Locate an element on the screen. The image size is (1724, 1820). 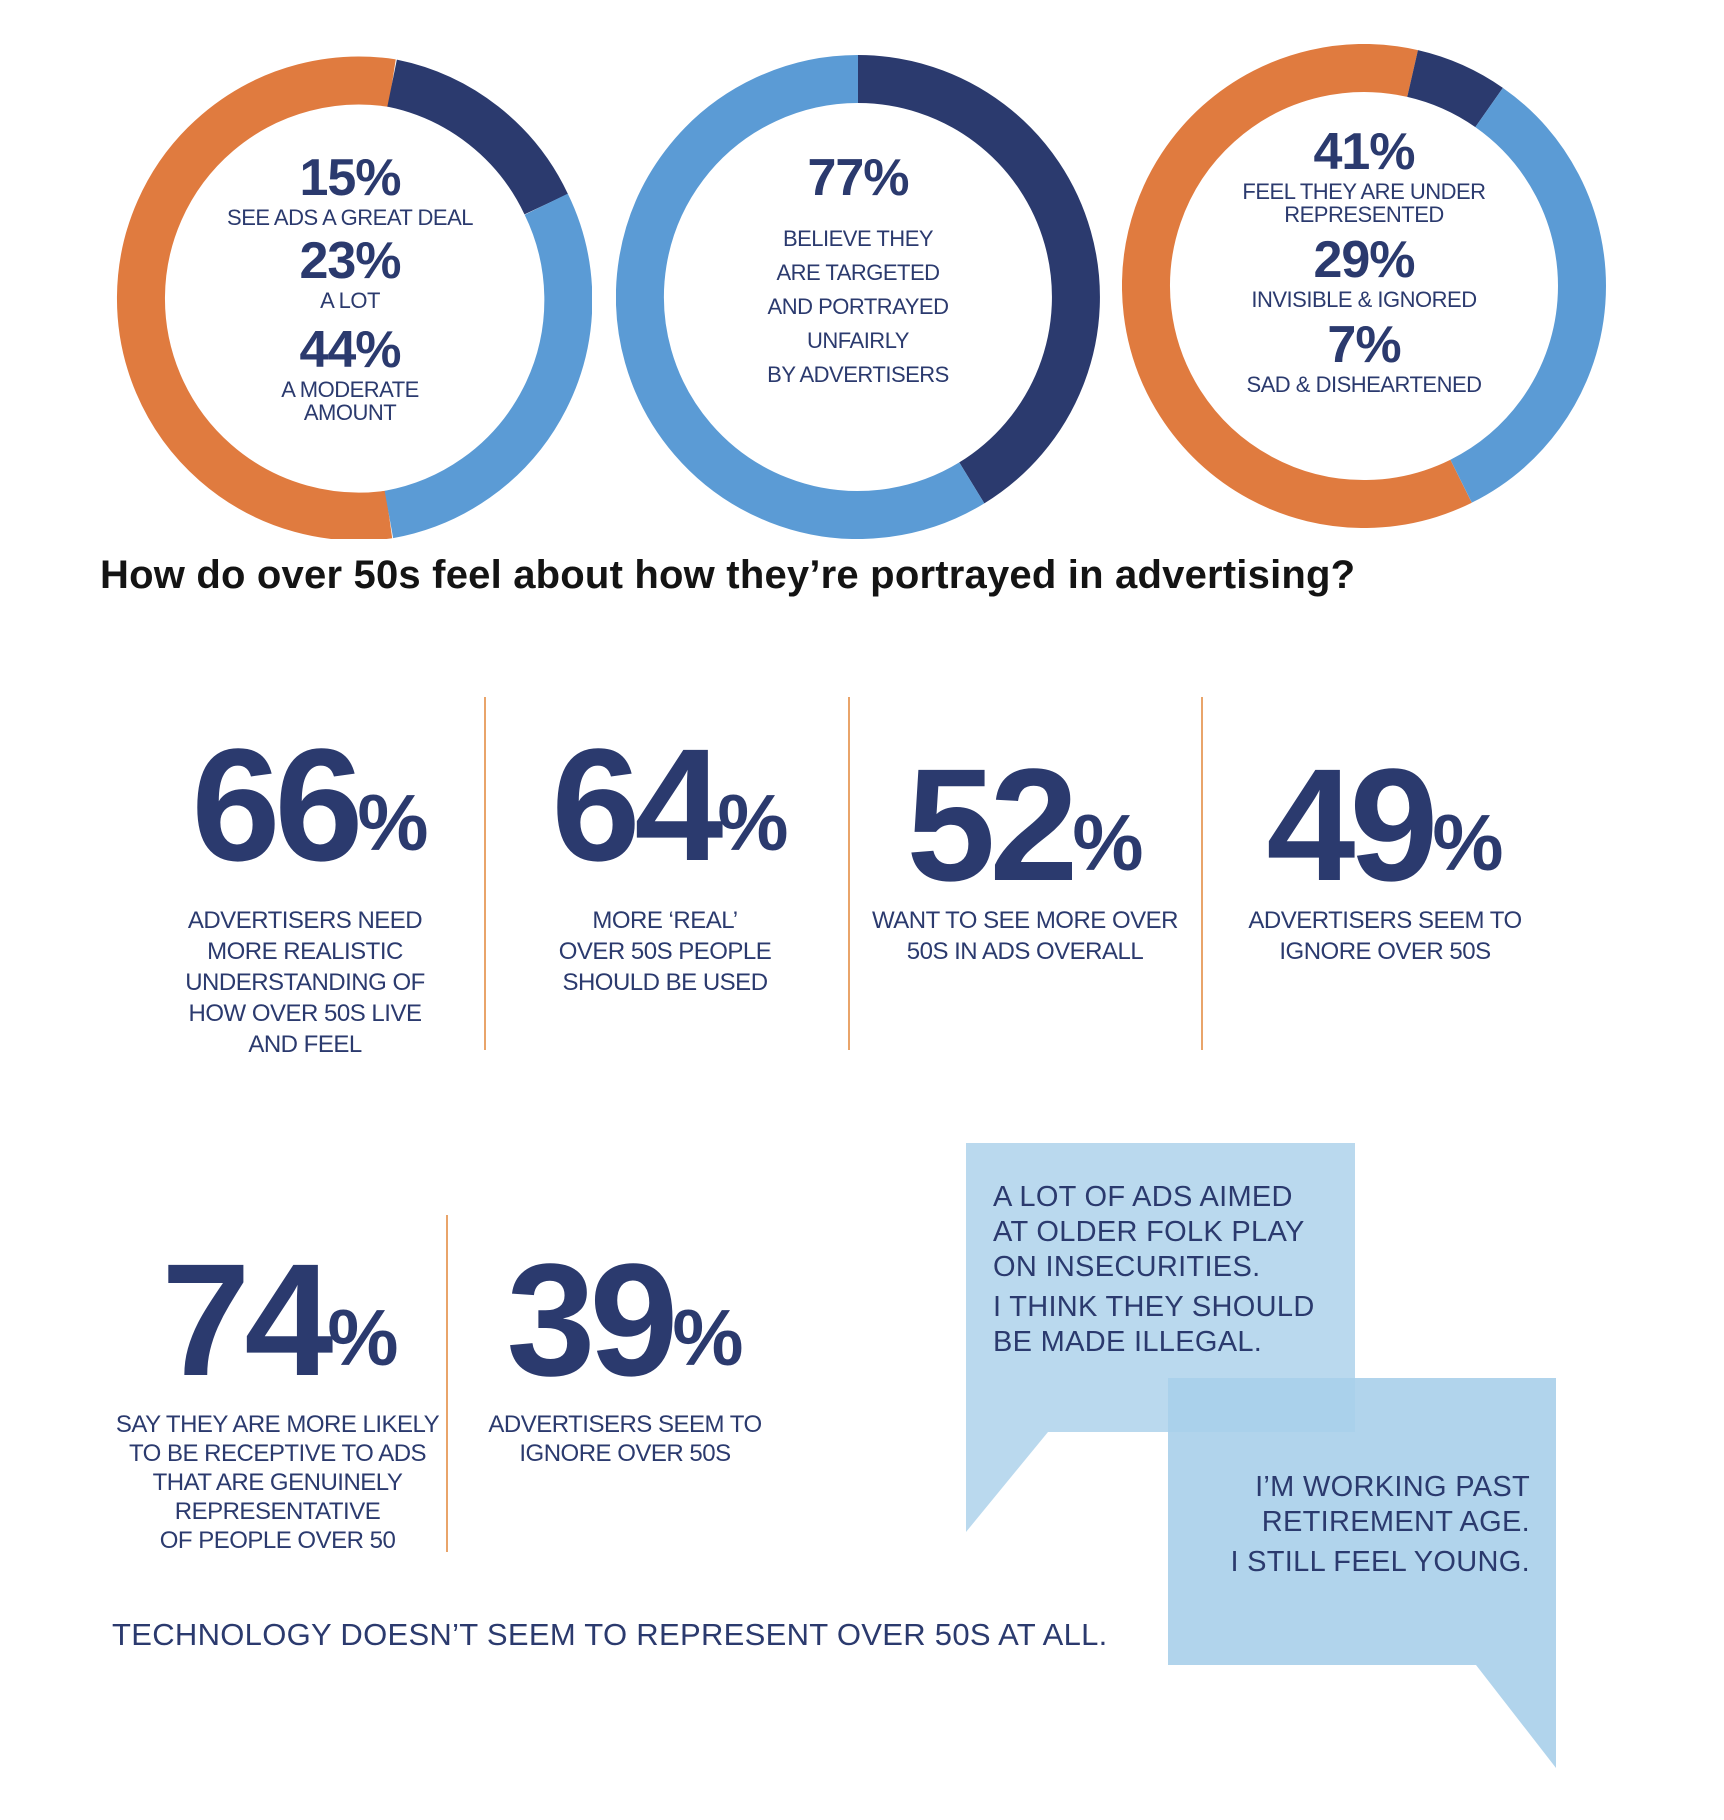
donut-1-label-2: A LOT is located at coordinates (350, 300).